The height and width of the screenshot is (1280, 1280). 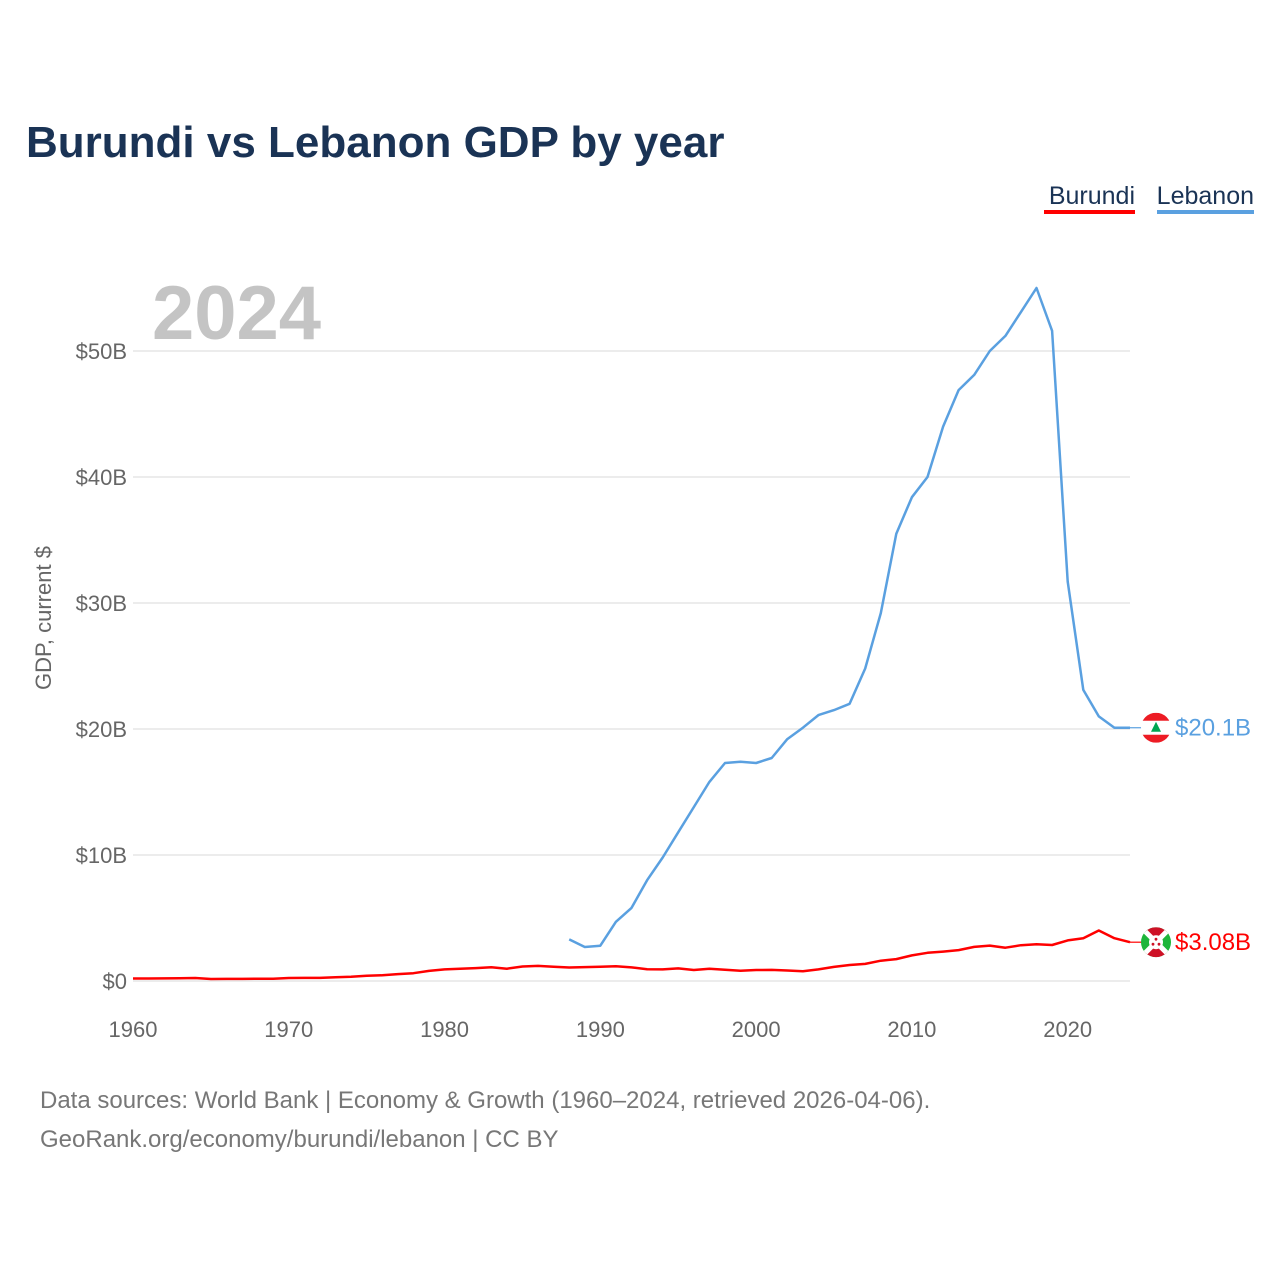 I want to click on year-watermark: 2024, so click(x=236, y=313).